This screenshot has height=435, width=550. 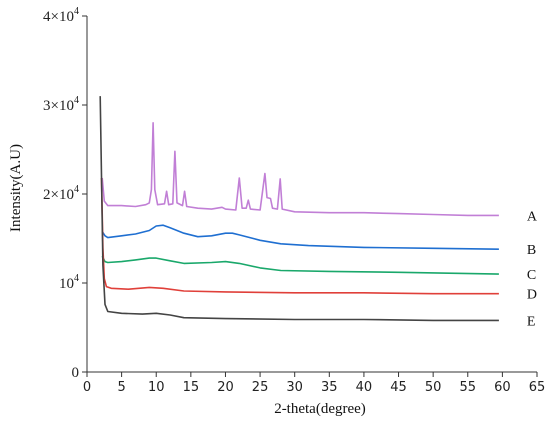 I want to click on x-axis-title: 2-theta(degree), so click(x=320, y=409).